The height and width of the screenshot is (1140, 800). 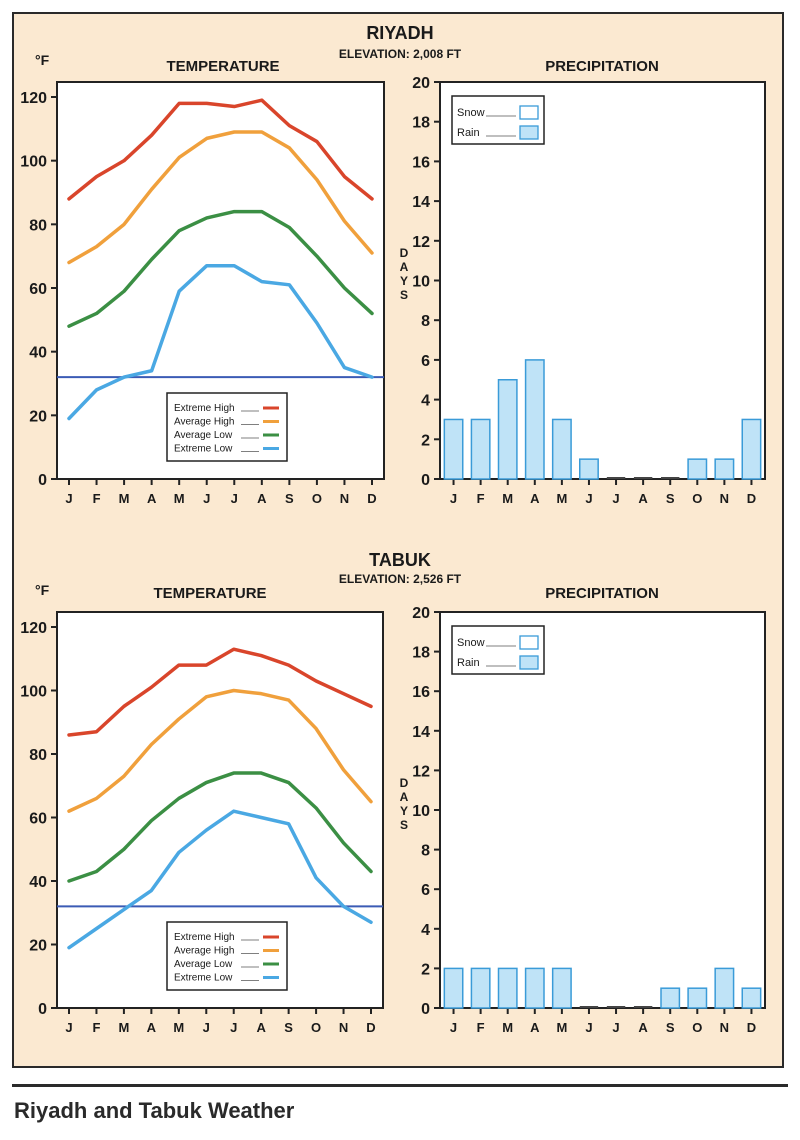 What do you see at coordinates (670, 1027) in the screenshot?
I see `tabuk-precip-xtick-label: S` at bounding box center [670, 1027].